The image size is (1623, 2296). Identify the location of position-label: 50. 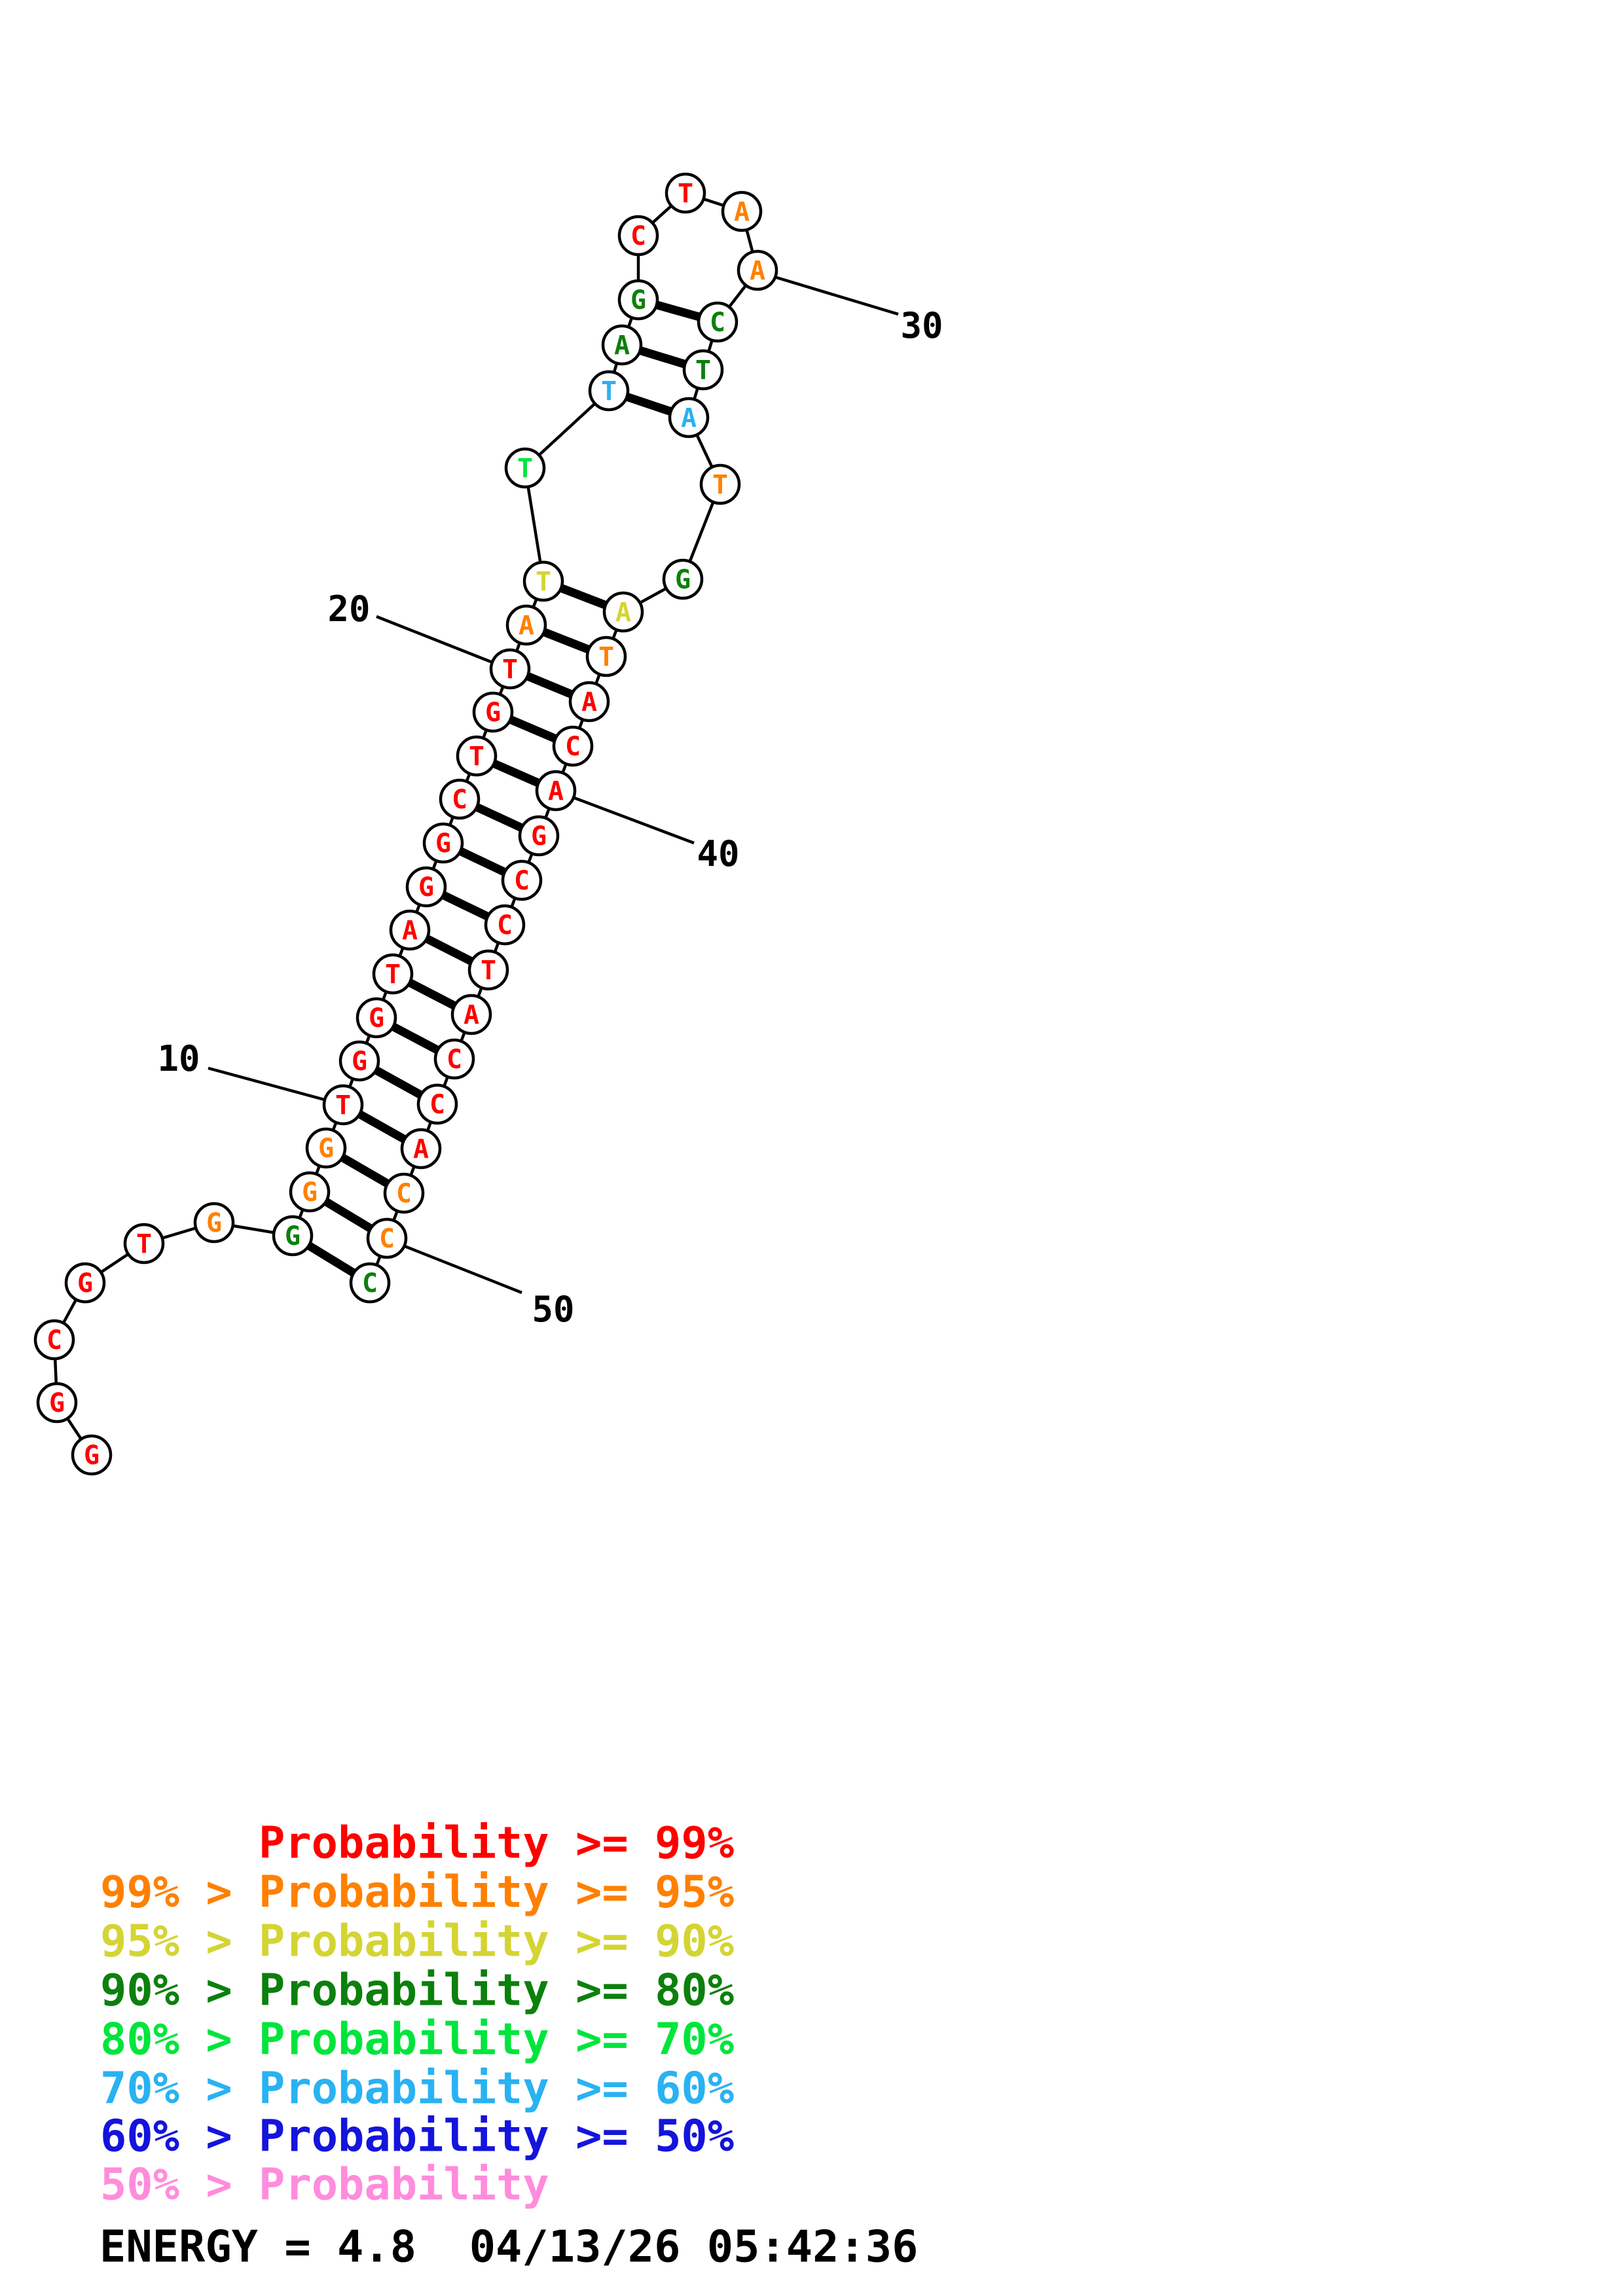
(553, 1309).